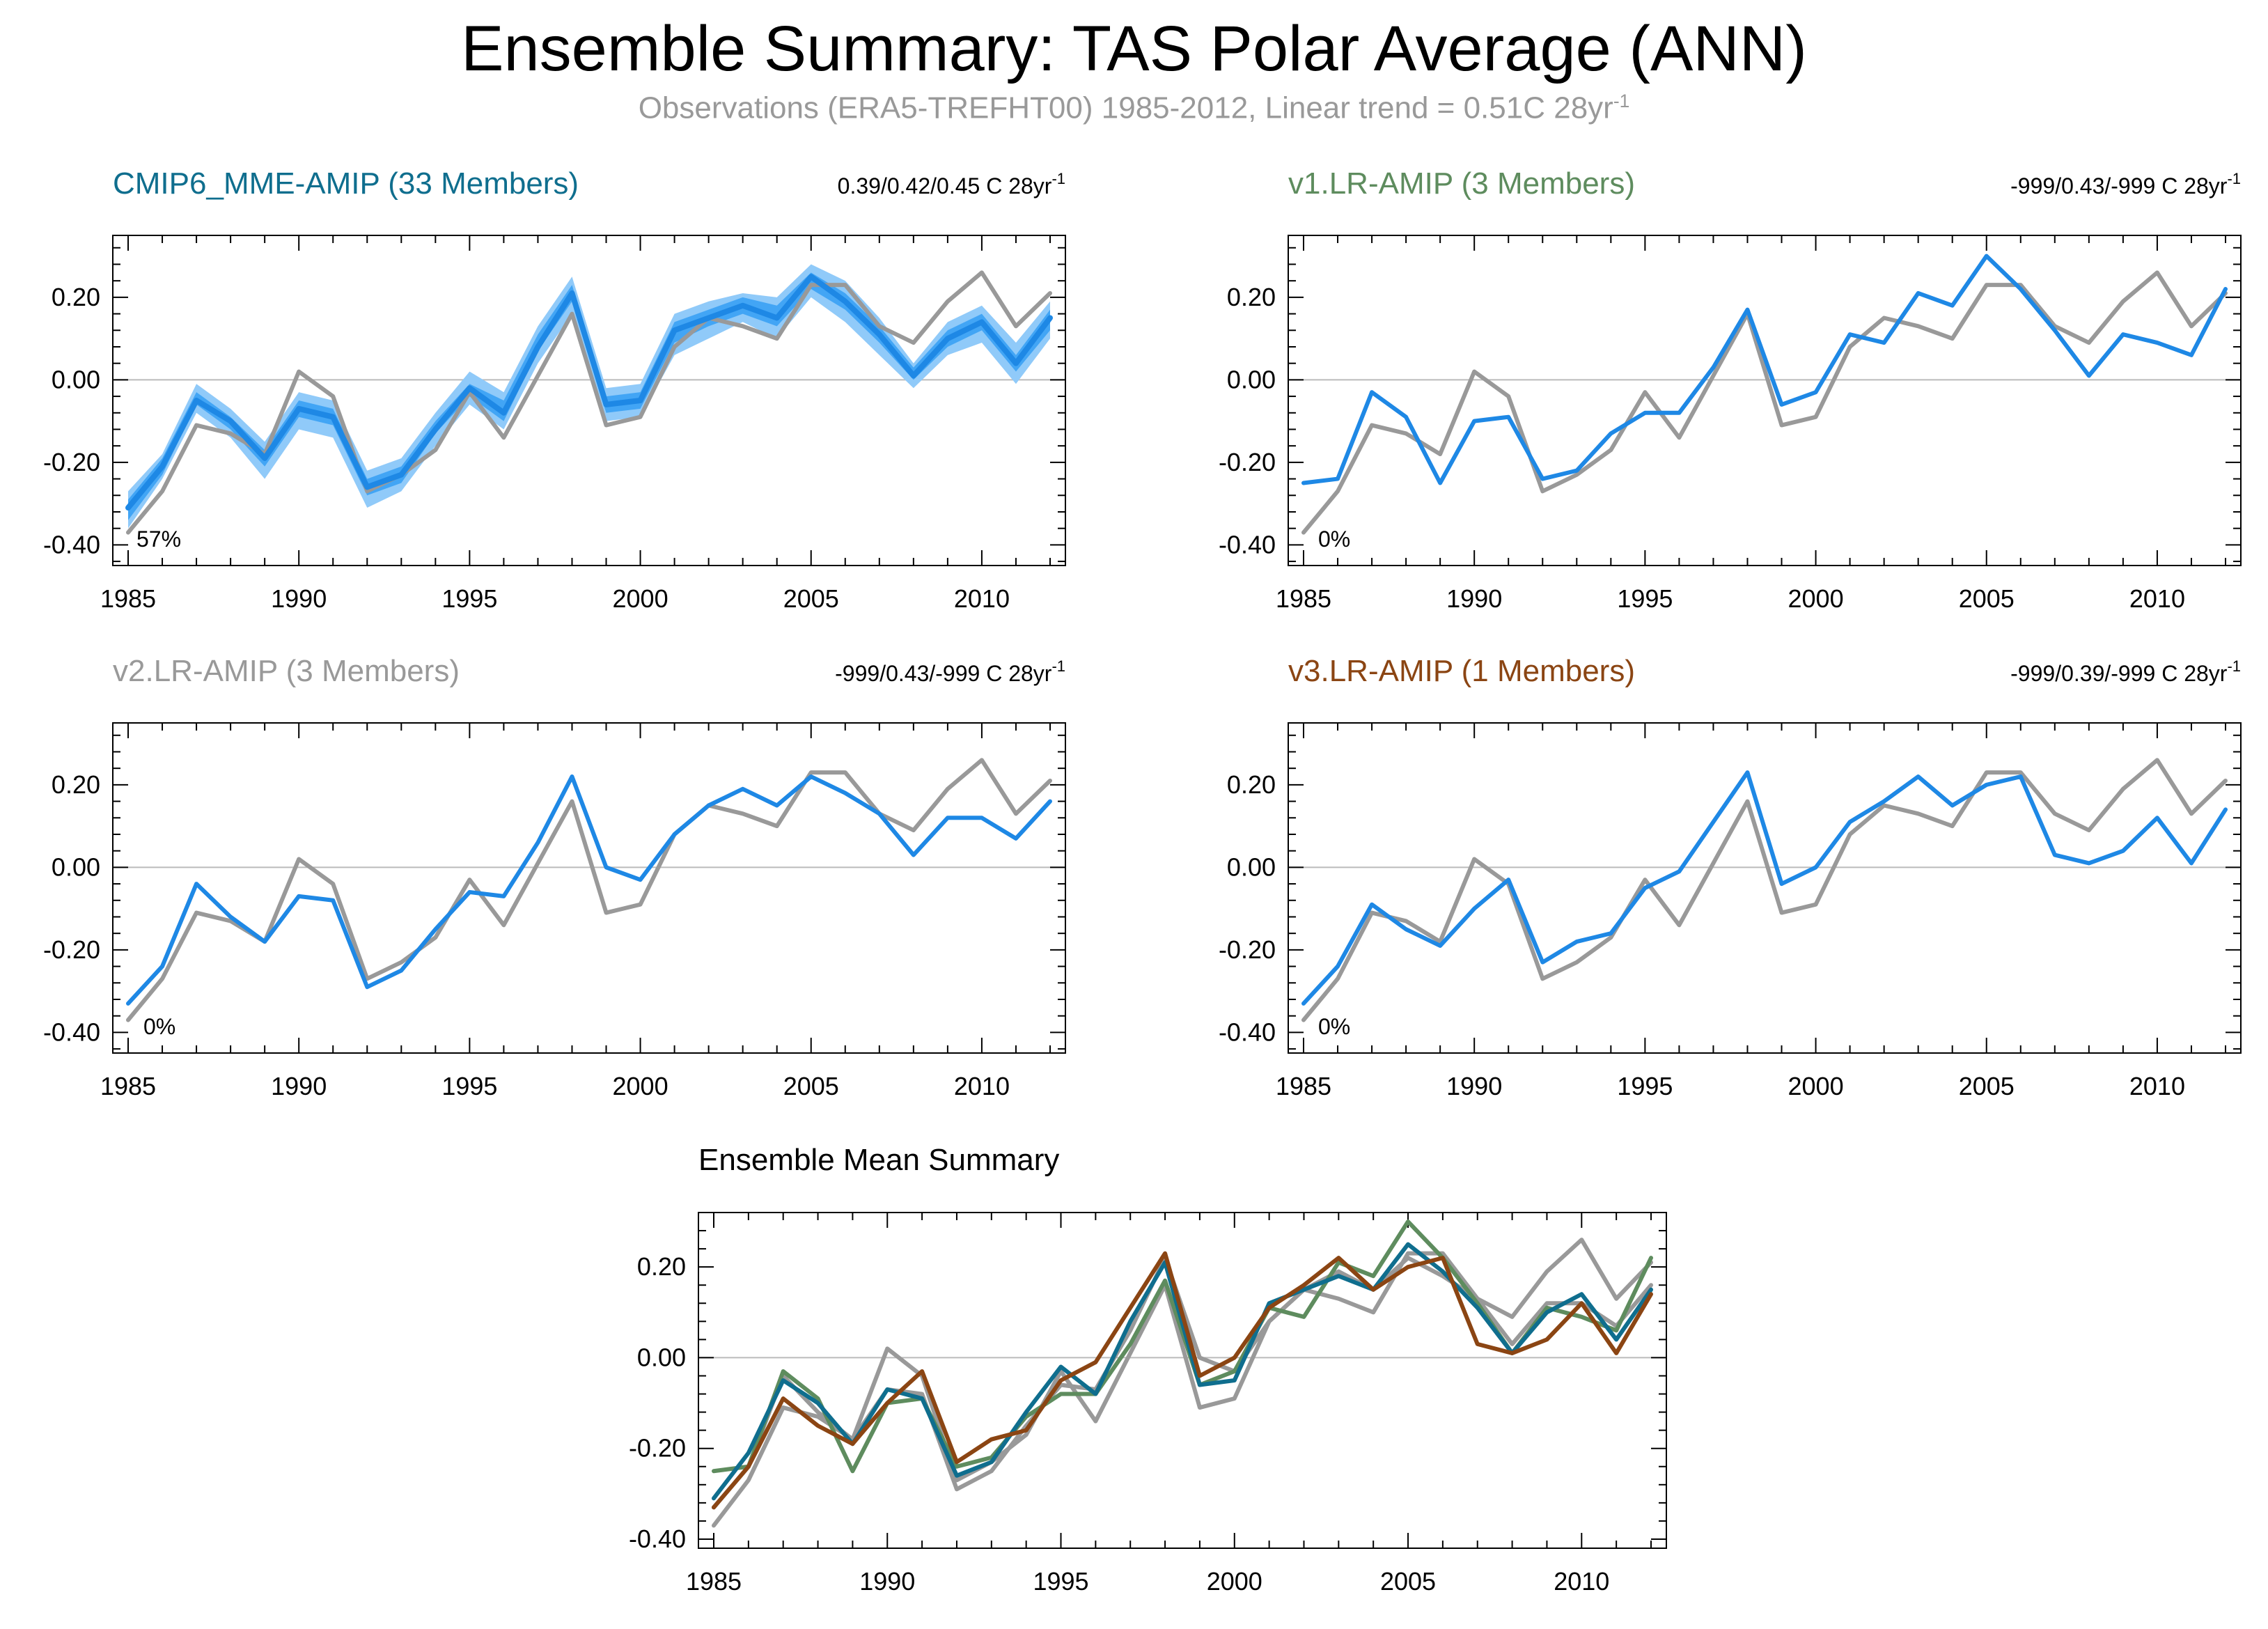 Image resolution: width=2268 pixels, height=1629 pixels. I want to click on plot-frame, so click(1765, 400).